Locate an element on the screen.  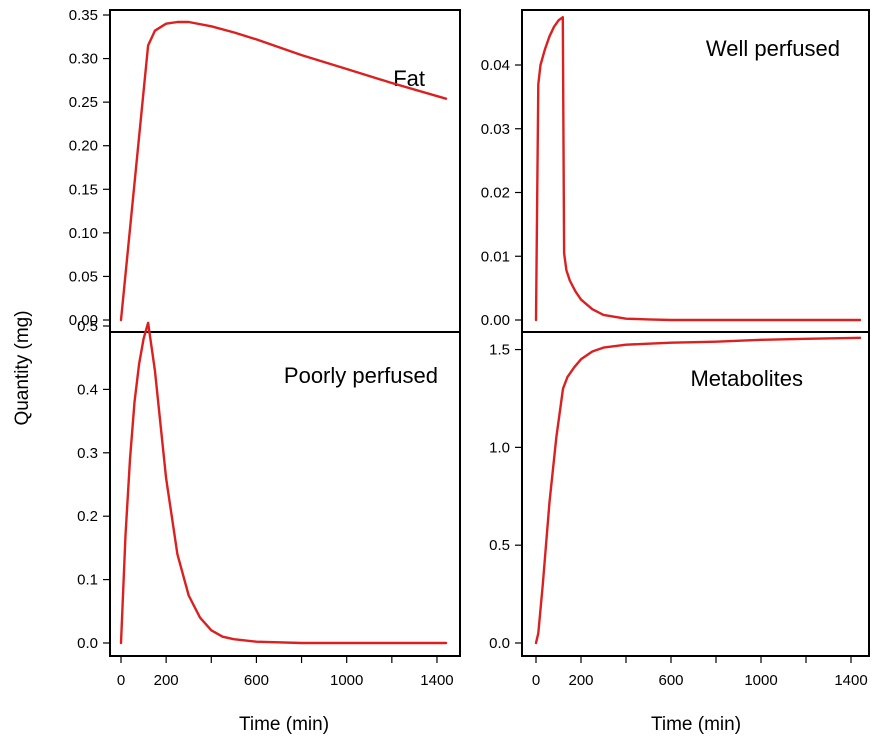
y-tick-label: 1.0 is located at coordinates (499, 447).